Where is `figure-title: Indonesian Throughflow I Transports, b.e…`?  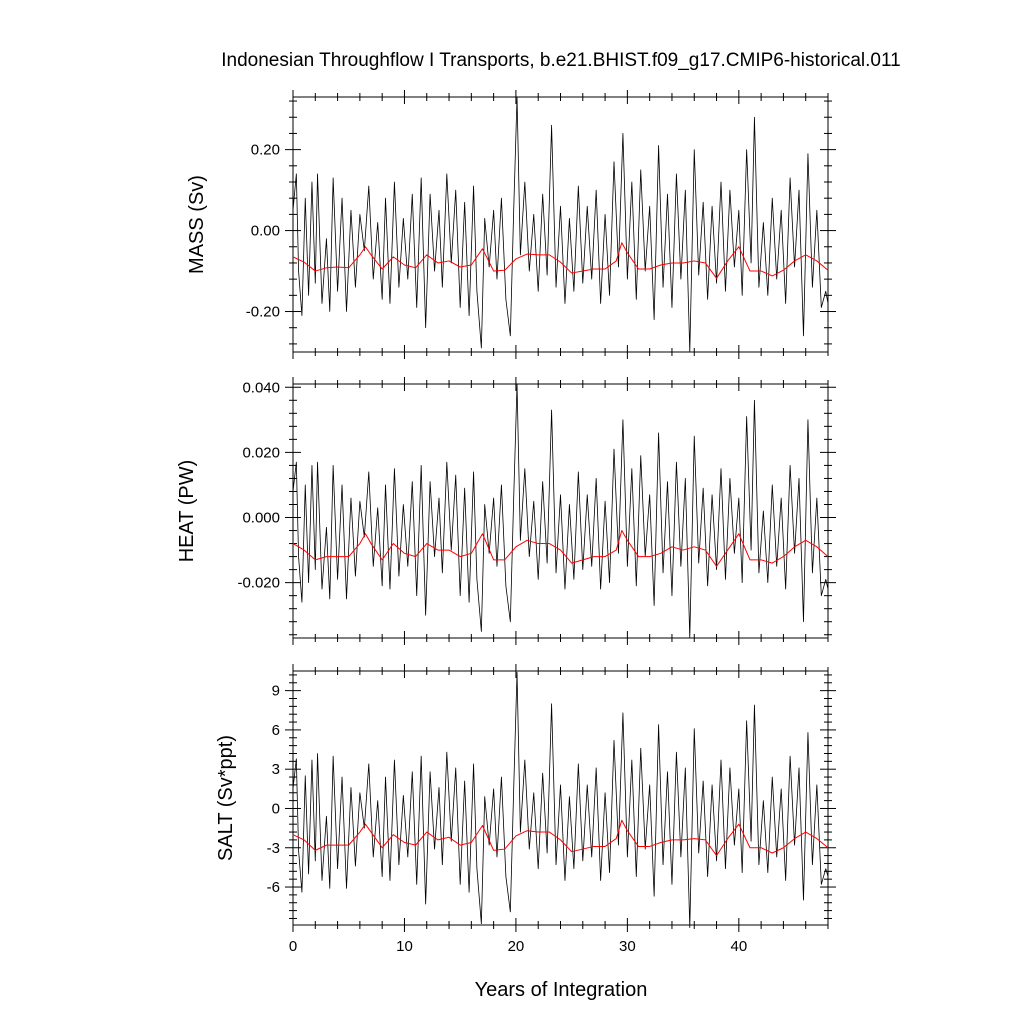
figure-title: Indonesian Throughflow I Transports, b.e… is located at coordinates (560, 60).